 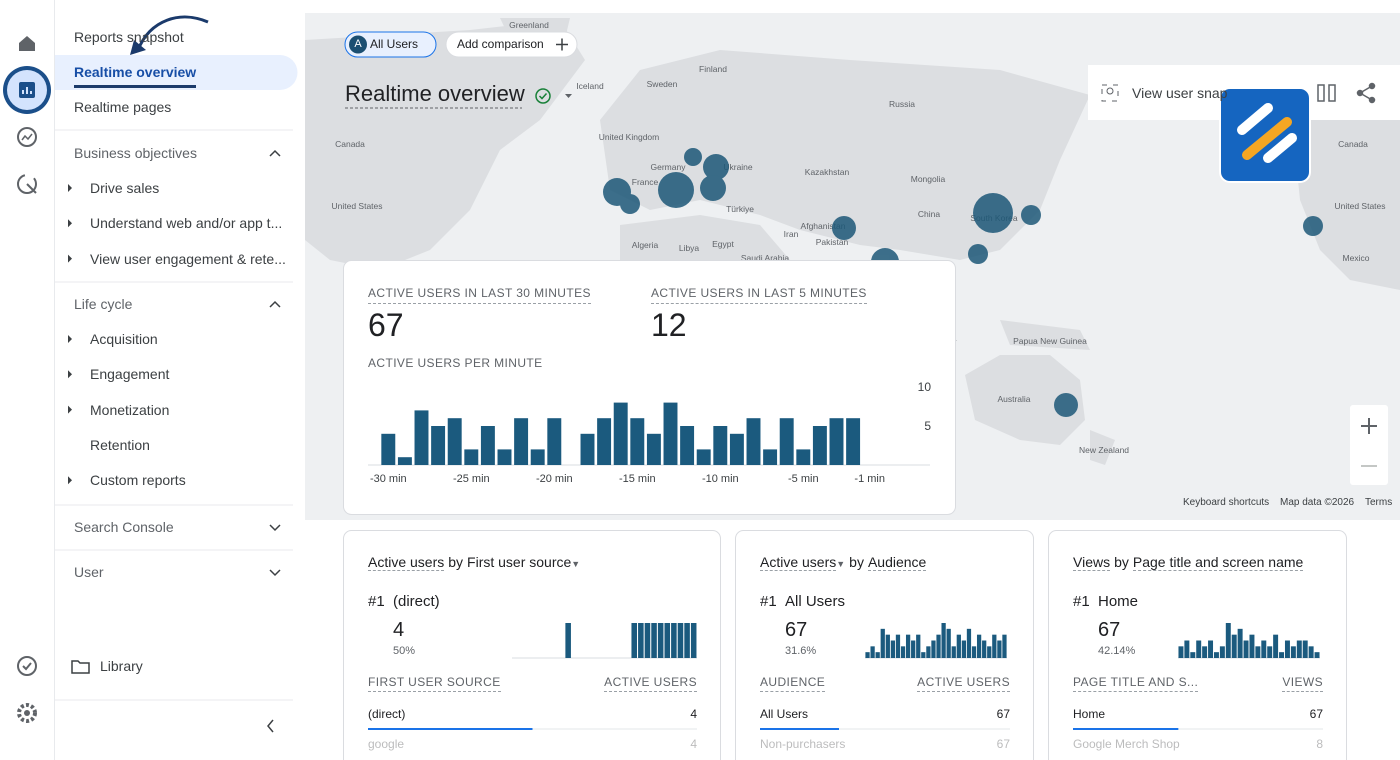 What do you see at coordinates (645, 182) in the screenshot?
I see `map-label: France` at bounding box center [645, 182].